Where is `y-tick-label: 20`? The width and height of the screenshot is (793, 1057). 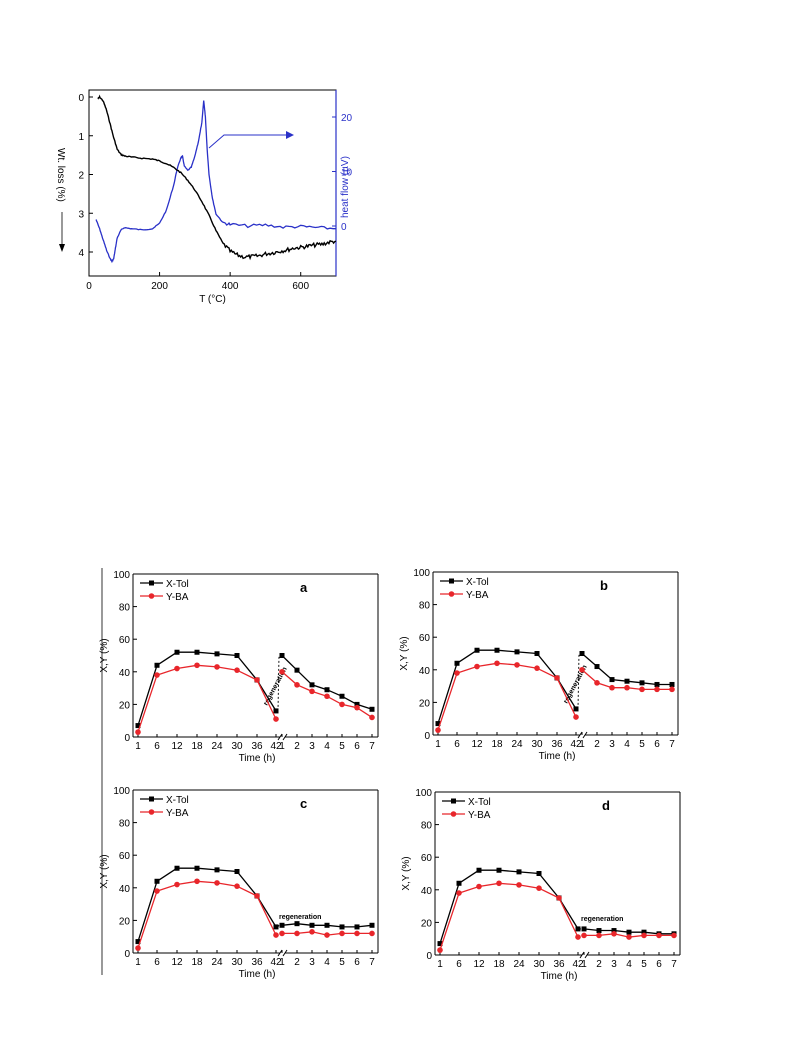
y-tick-label: 20 is located at coordinates (427, 923).